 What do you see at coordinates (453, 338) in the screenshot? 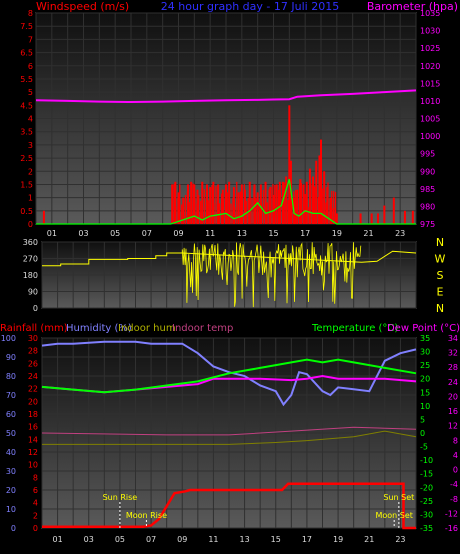
I see `dewpoint-tick-label: 34` at bounding box center [453, 338].